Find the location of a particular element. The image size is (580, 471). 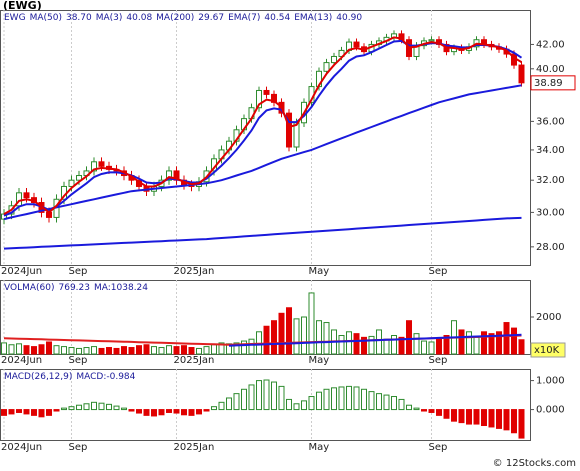

y-tick-label: 40.00 is located at coordinates (550, 69).